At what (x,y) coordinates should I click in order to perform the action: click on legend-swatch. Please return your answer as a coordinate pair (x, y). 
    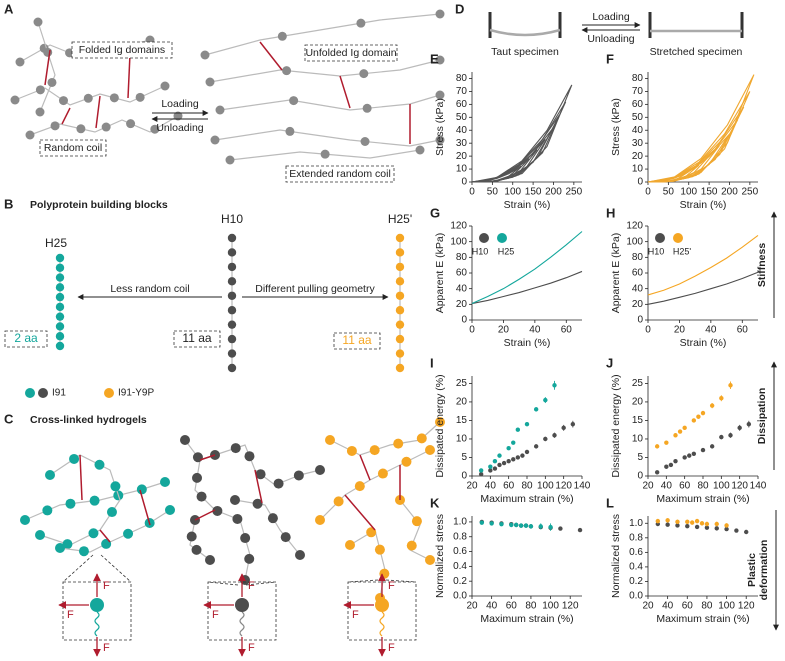
    Looking at the image, I should click on (660, 238).